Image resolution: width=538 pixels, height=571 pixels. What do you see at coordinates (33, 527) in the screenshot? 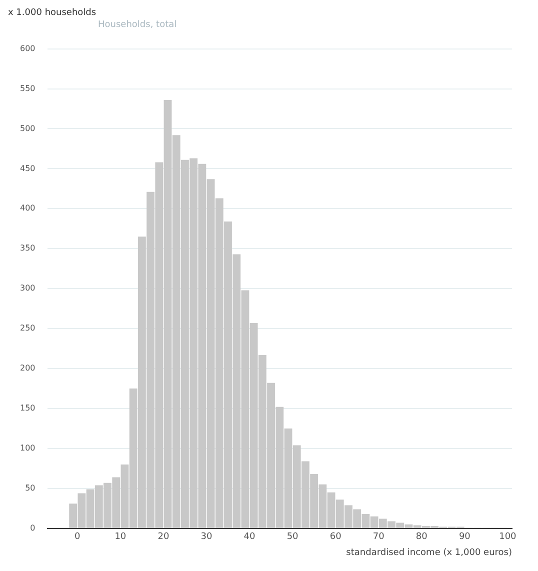
I see `y-tick-label: 0` at bounding box center [33, 527].